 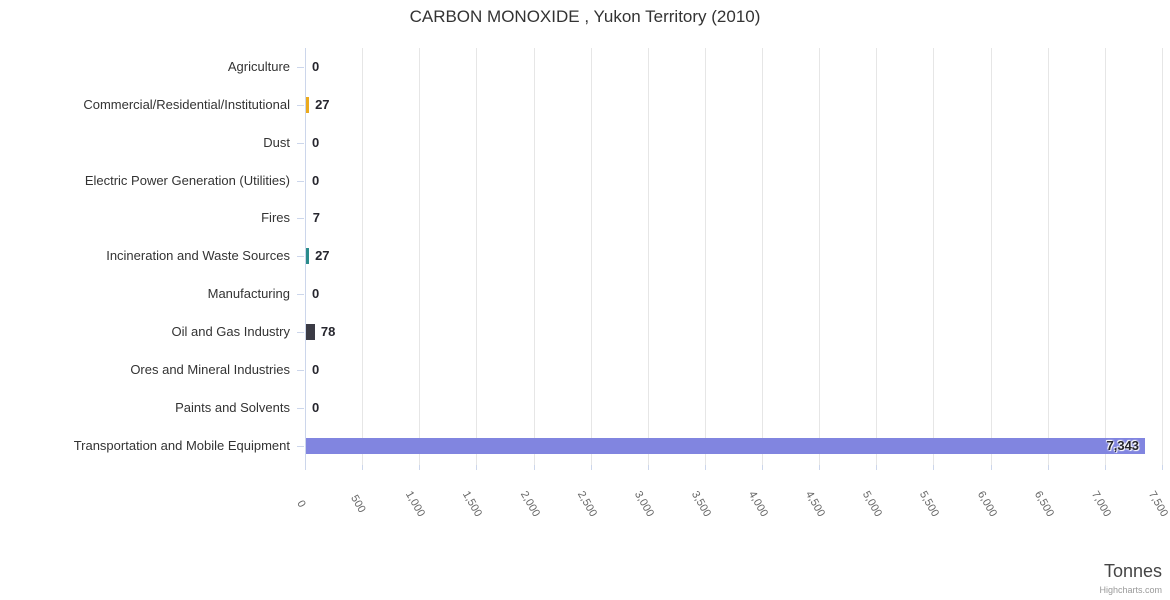 What do you see at coordinates (643, 504) in the screenshot?
I see `x-tick-label: 3,000` at bounding box center [643, 504].